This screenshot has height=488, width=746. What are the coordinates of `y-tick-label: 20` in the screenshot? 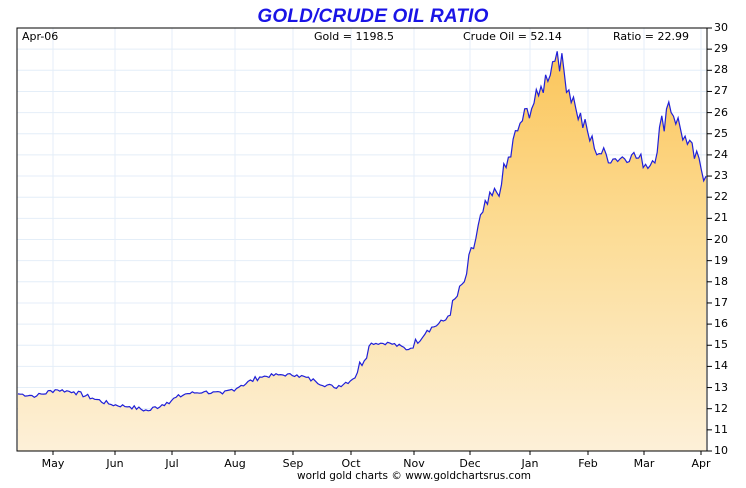 It's located at (721, 239).